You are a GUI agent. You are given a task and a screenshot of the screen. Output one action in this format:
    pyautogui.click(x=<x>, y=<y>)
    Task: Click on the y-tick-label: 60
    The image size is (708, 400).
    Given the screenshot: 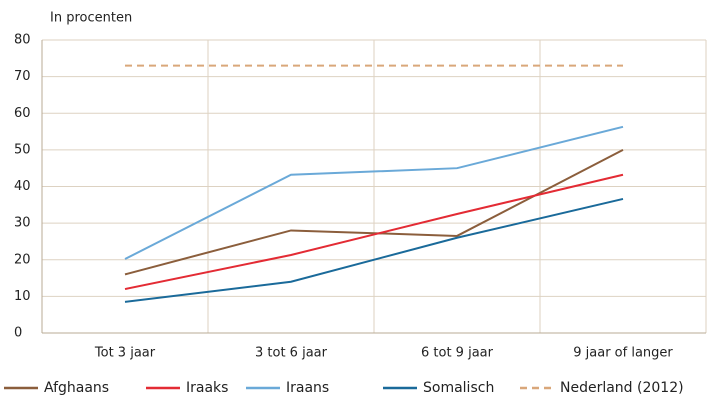 What is the action you would take?
    pyautogui.click(x=22, y=113)
    